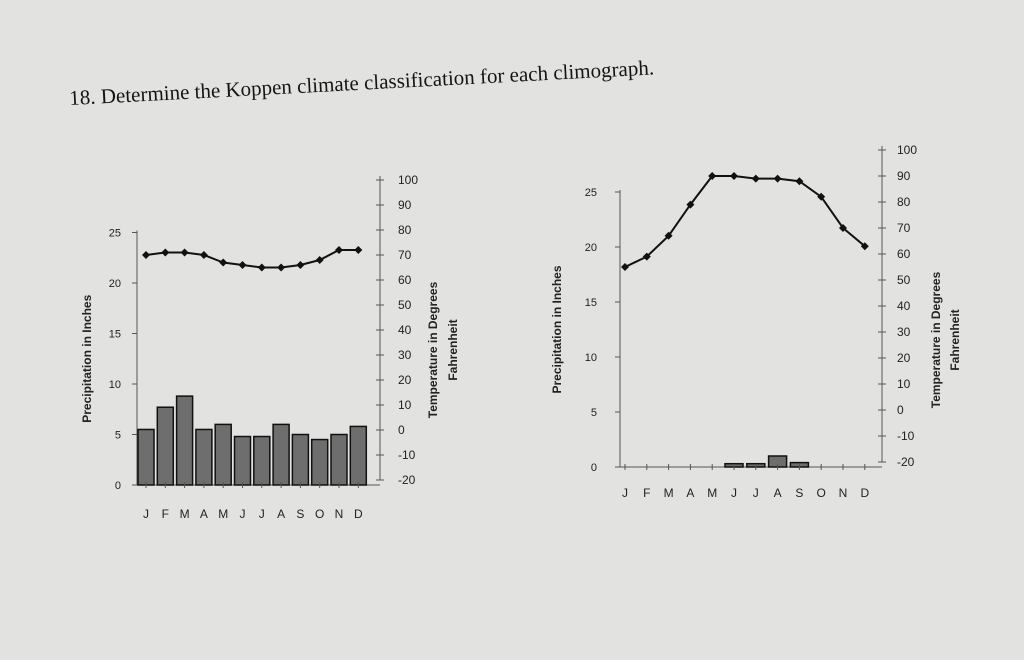 This screenshot has width=1024, height=660. What do you see at coordinates (405, 305) in the screenshot?
I see `temp-tick-label: 50` at bounding box center [405, 305].